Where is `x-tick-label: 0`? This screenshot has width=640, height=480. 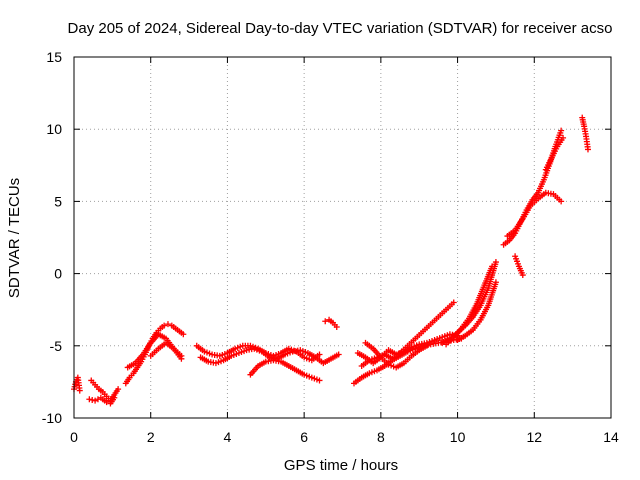 x-tick-label: 0 is located at coordinates (74, 437).